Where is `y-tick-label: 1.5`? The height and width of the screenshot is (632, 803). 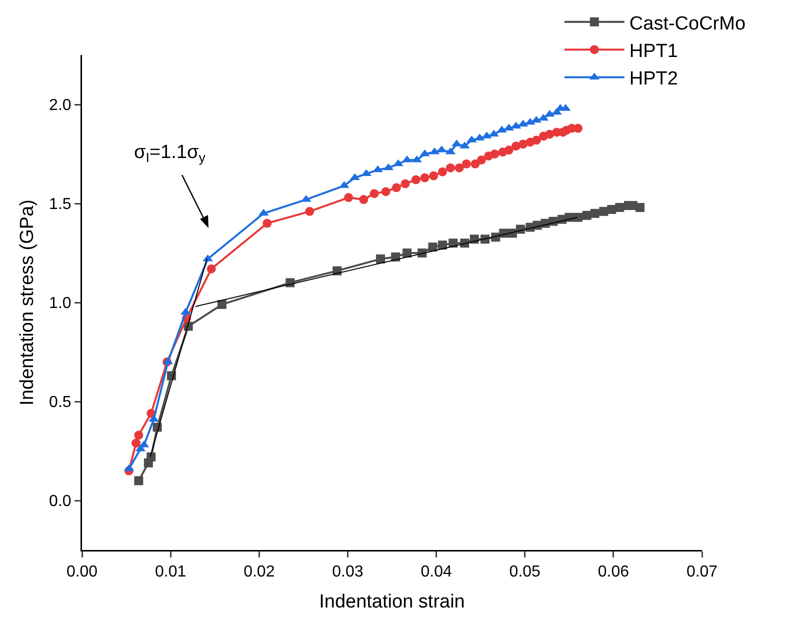
y-tick-label: 1.5 is located at coordinates (60, 205).